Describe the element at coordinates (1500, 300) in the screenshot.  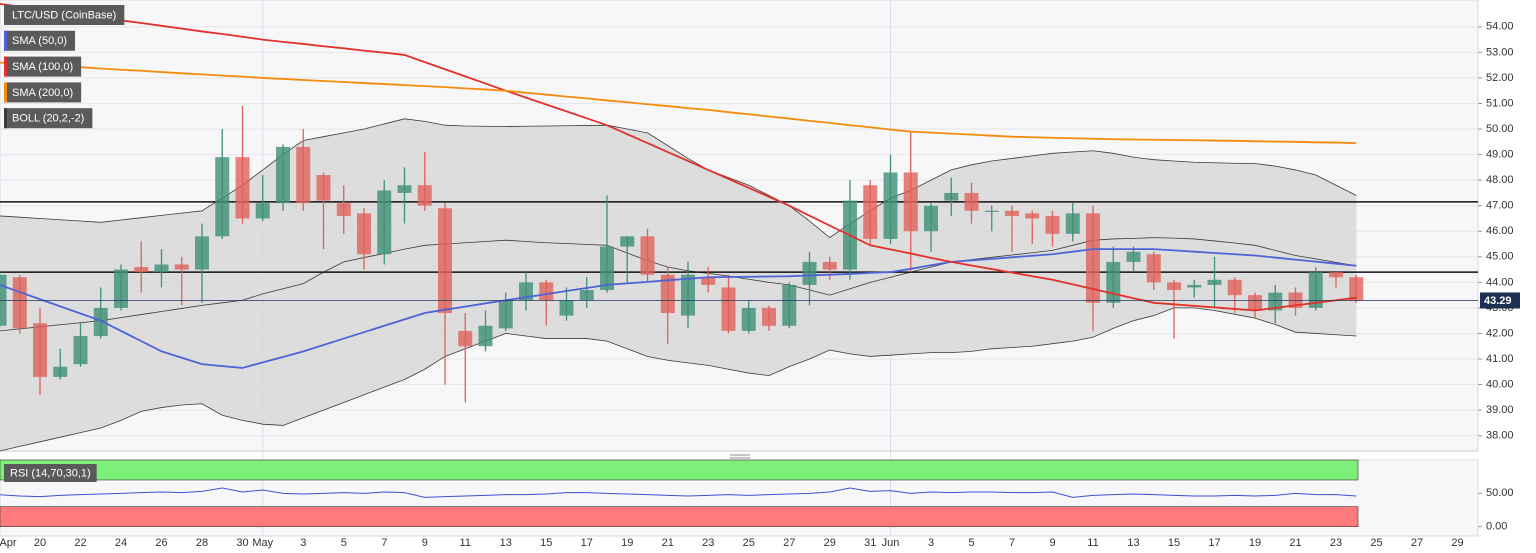
I see `last-price-box` at that location.